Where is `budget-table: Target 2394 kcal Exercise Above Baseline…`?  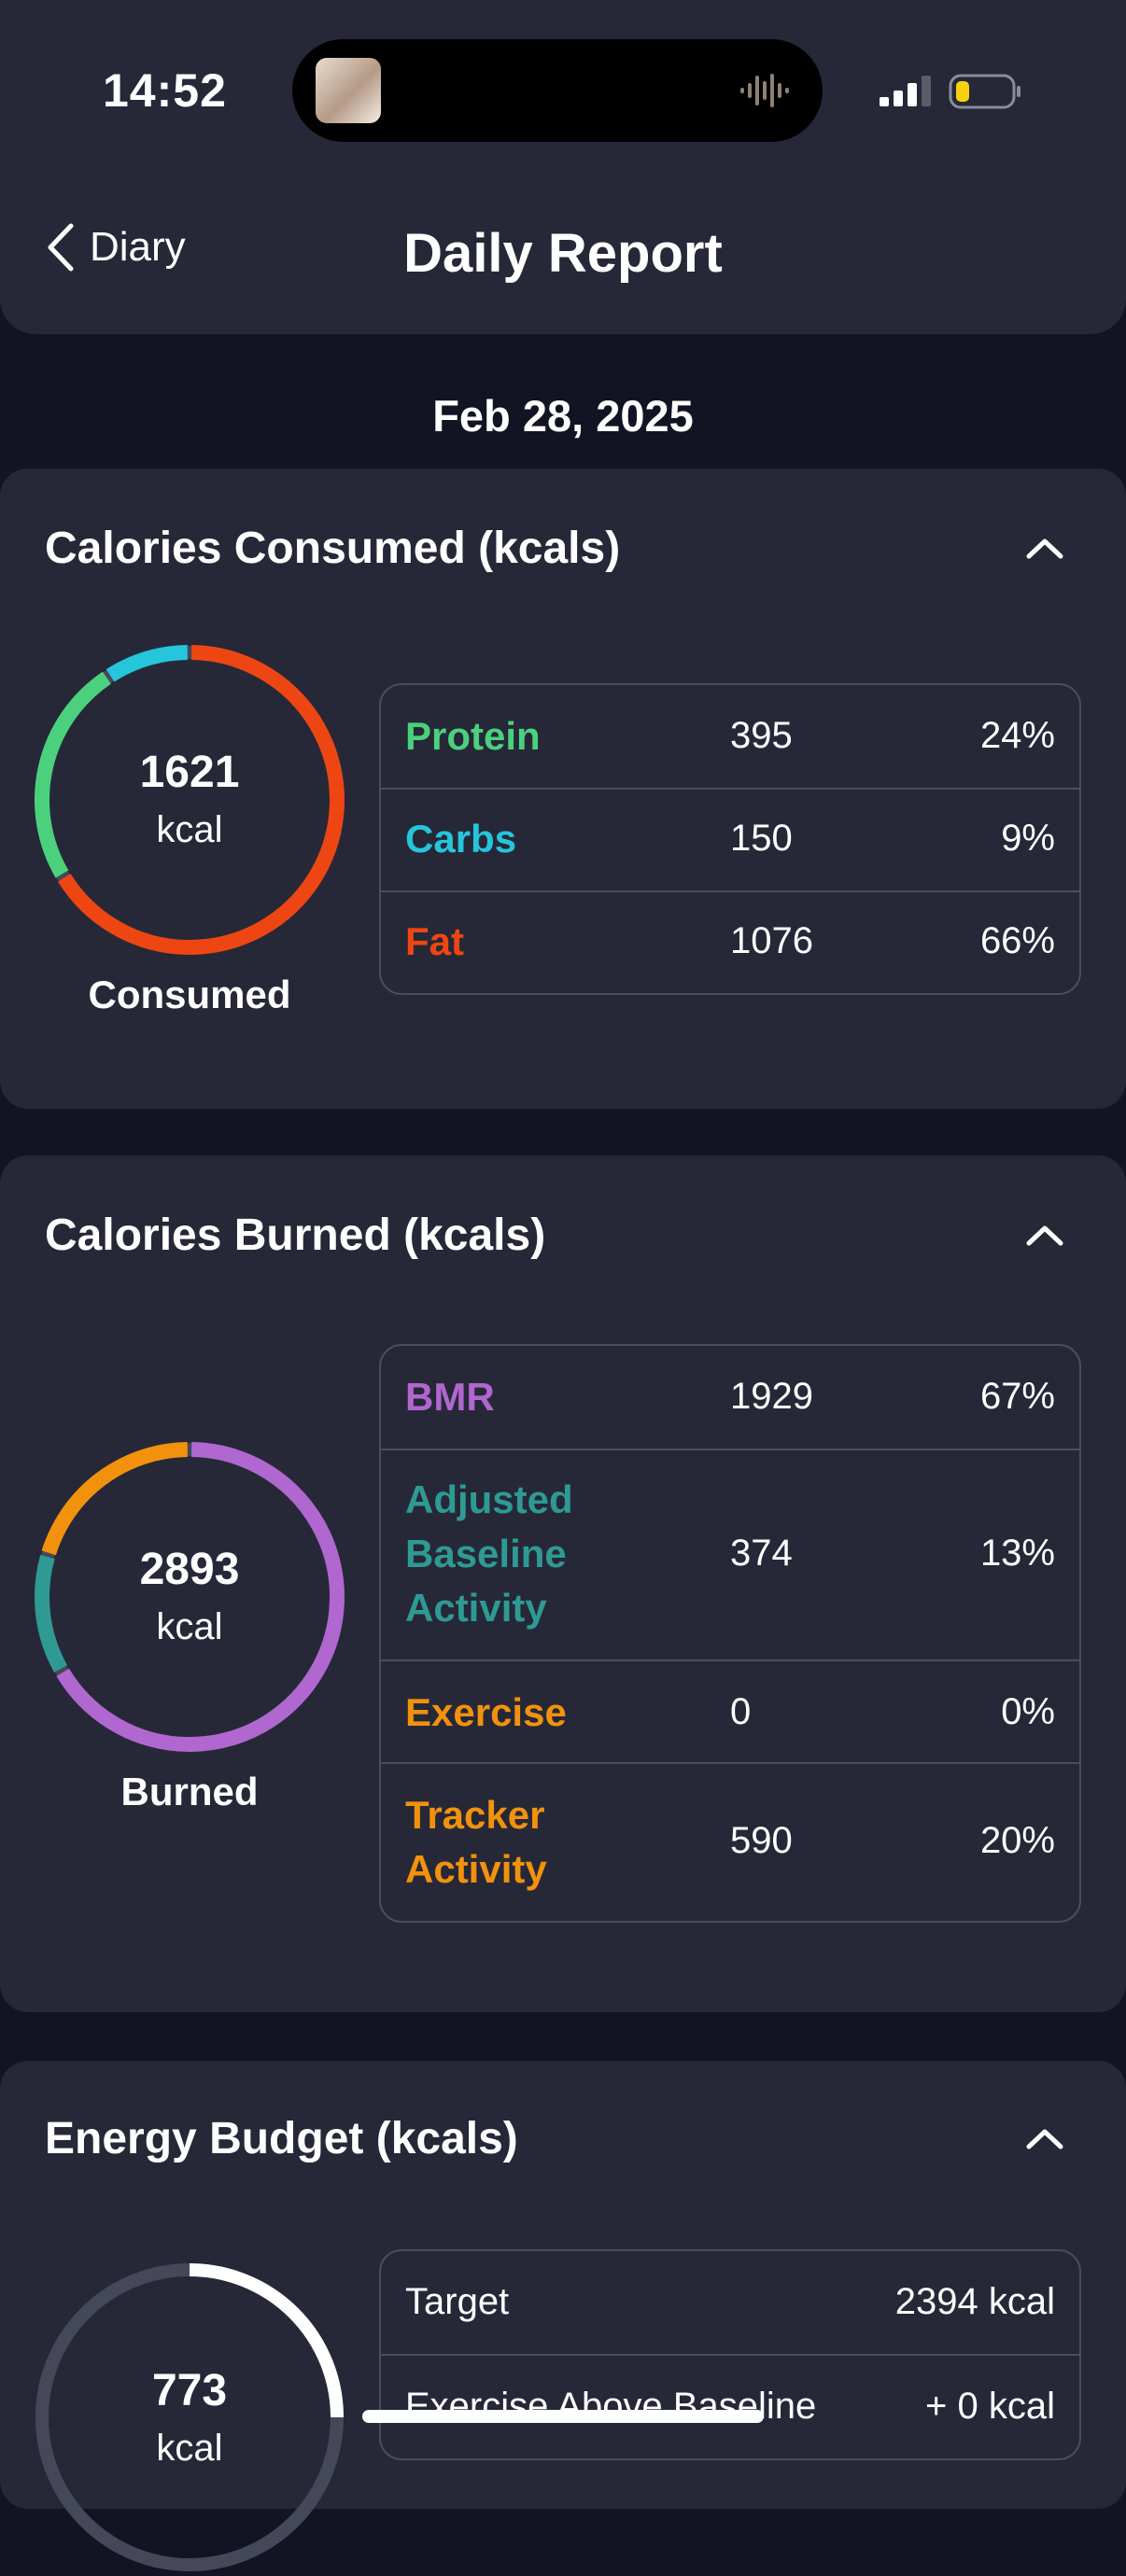 budget-table: Target 2394 kcal Exercise Above Baseline… is located at coordinates (730, 2354).